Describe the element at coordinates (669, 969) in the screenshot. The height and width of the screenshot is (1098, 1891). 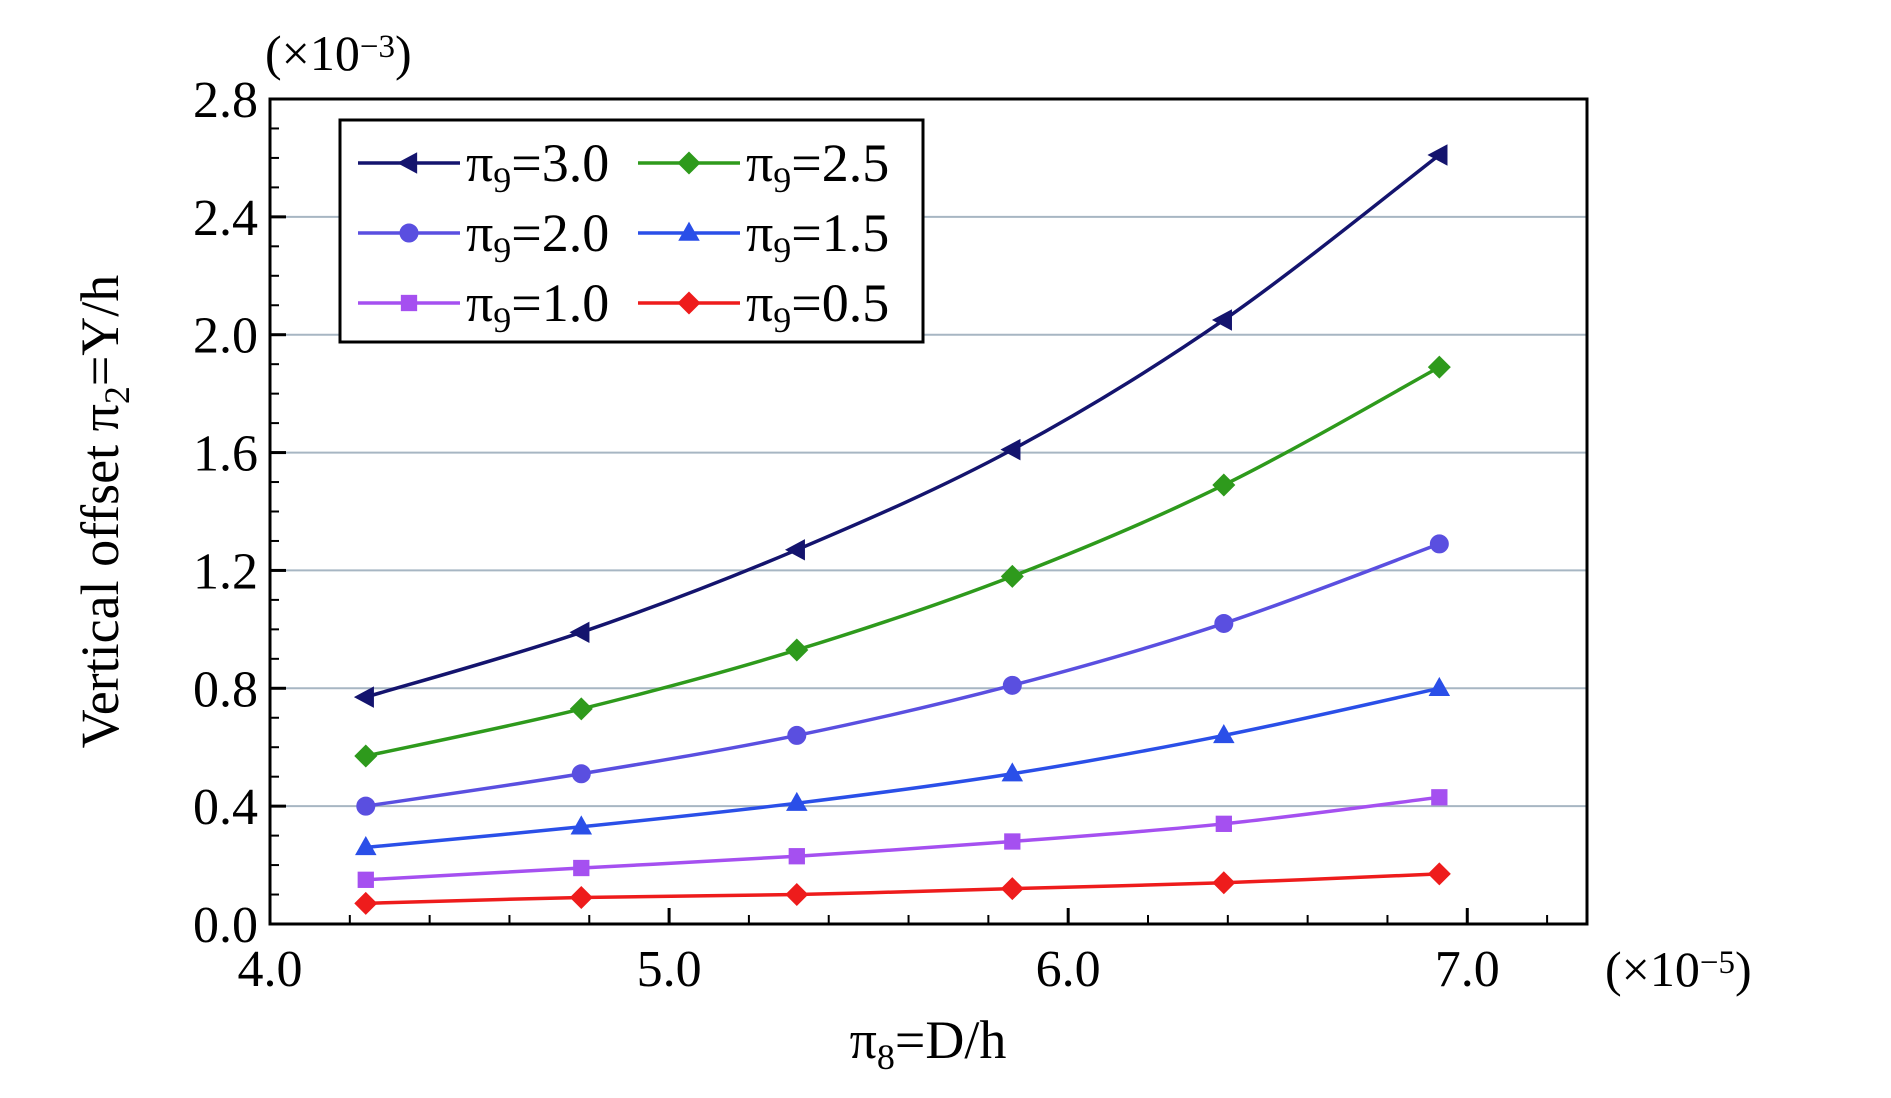
I see `x-tick-label: 5.0` at that location.